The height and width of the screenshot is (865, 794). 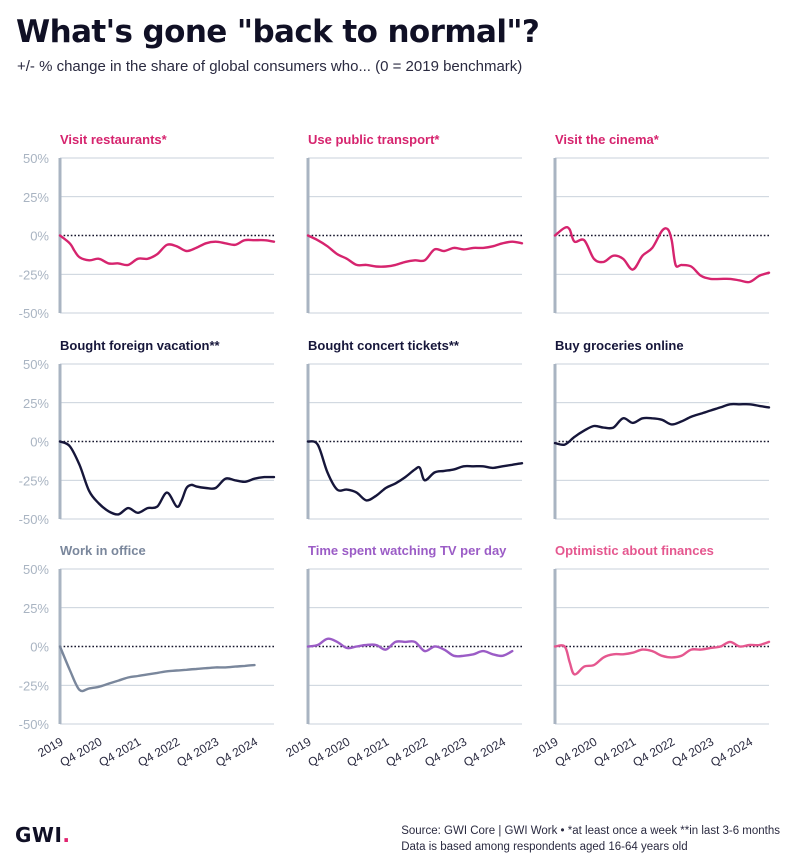 I want to click on panel-title-work-in-office: Work in office, so click(x=103, y=550).